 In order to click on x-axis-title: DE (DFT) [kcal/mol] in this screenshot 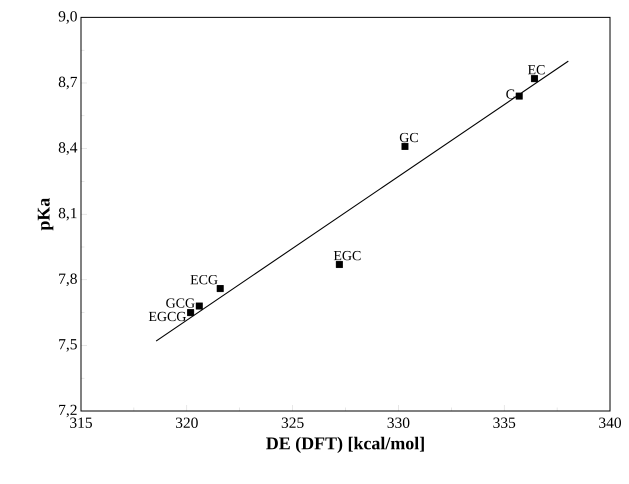, I will do `click(345, 445)`.